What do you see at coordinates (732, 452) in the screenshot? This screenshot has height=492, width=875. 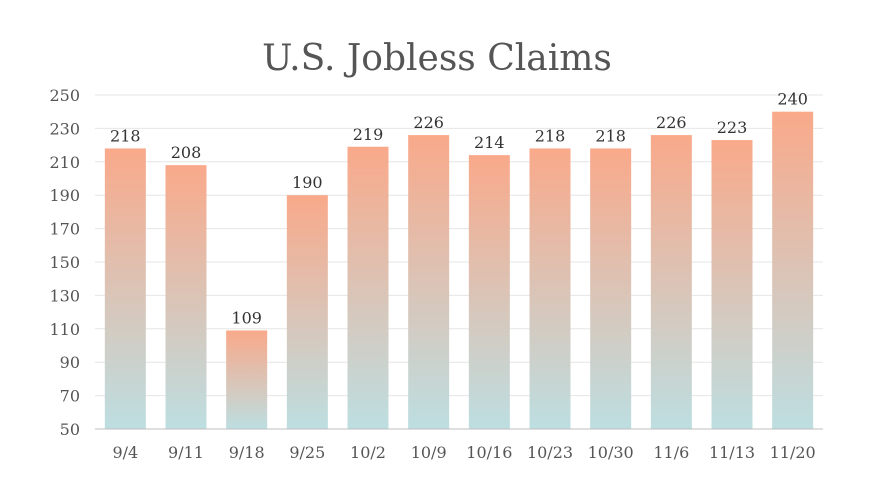 I see `x-tick-label: 11/13` at bounding box center [732, 452].